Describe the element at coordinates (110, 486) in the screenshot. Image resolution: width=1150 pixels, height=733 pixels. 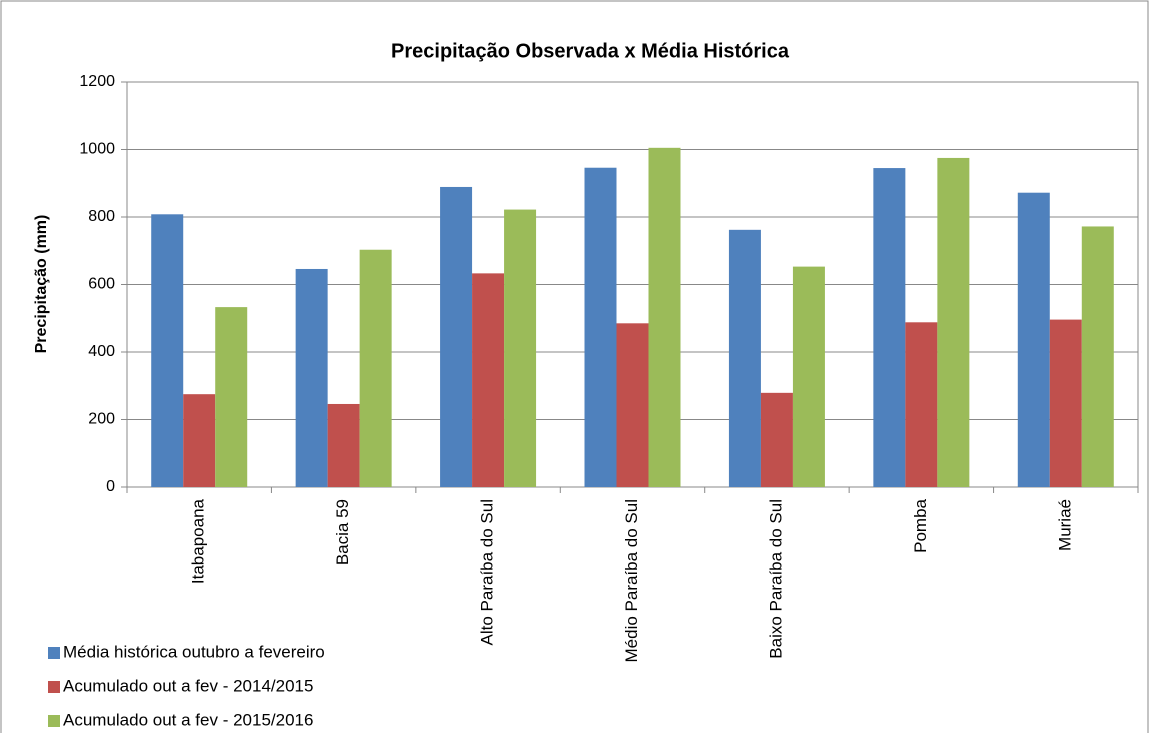
I see `y-tick-label: 0` at that location.